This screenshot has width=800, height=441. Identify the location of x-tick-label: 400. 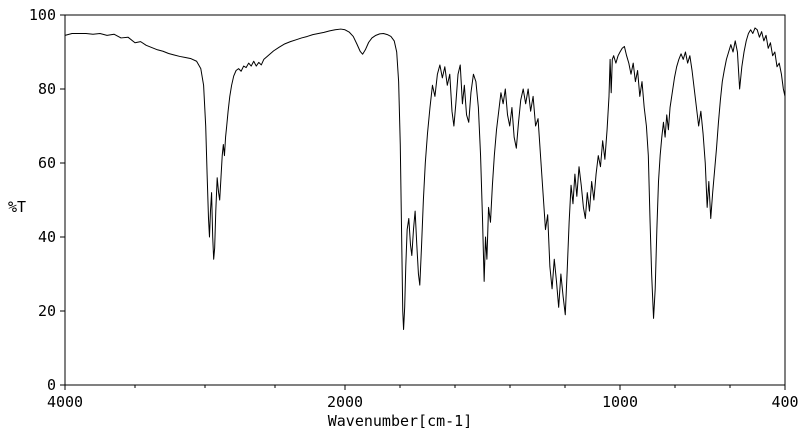
(784, 402).